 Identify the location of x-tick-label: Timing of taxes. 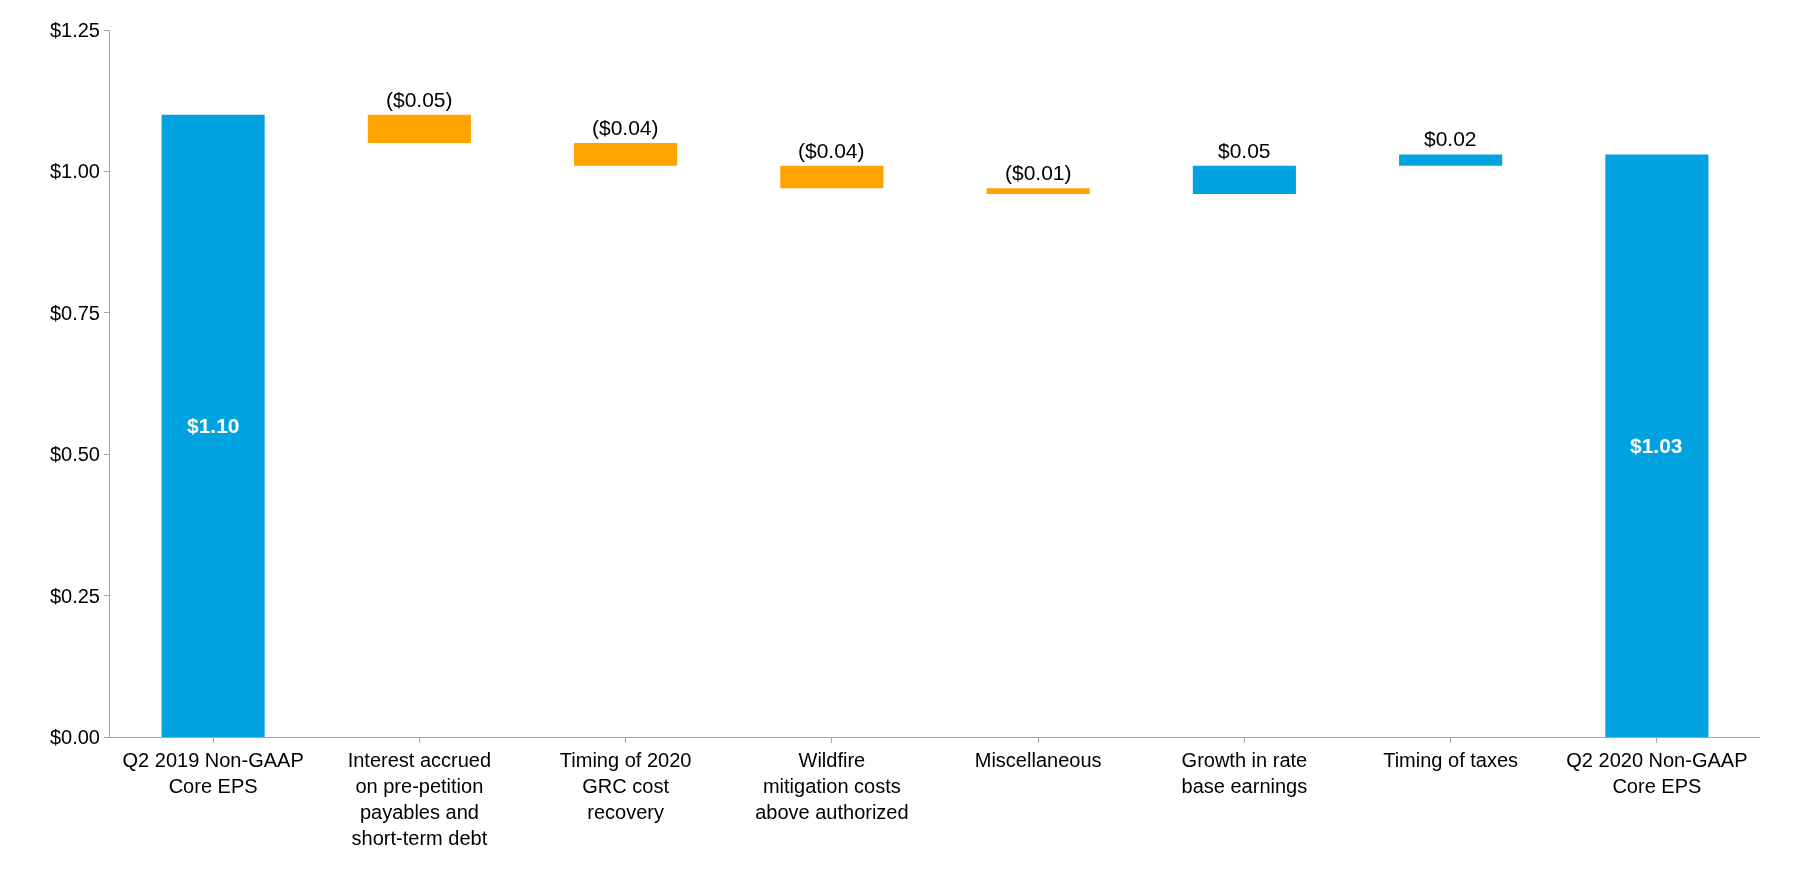
(1451, 760).